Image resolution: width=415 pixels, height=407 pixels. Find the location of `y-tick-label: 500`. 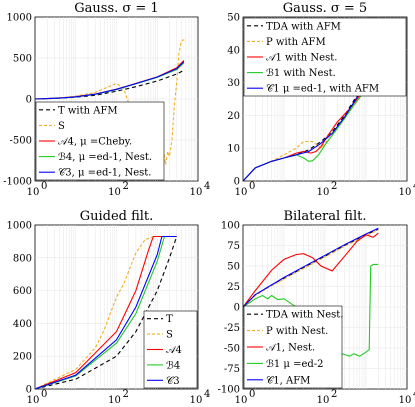

y-tick-label: 500 is located at coordinates (22, 59).